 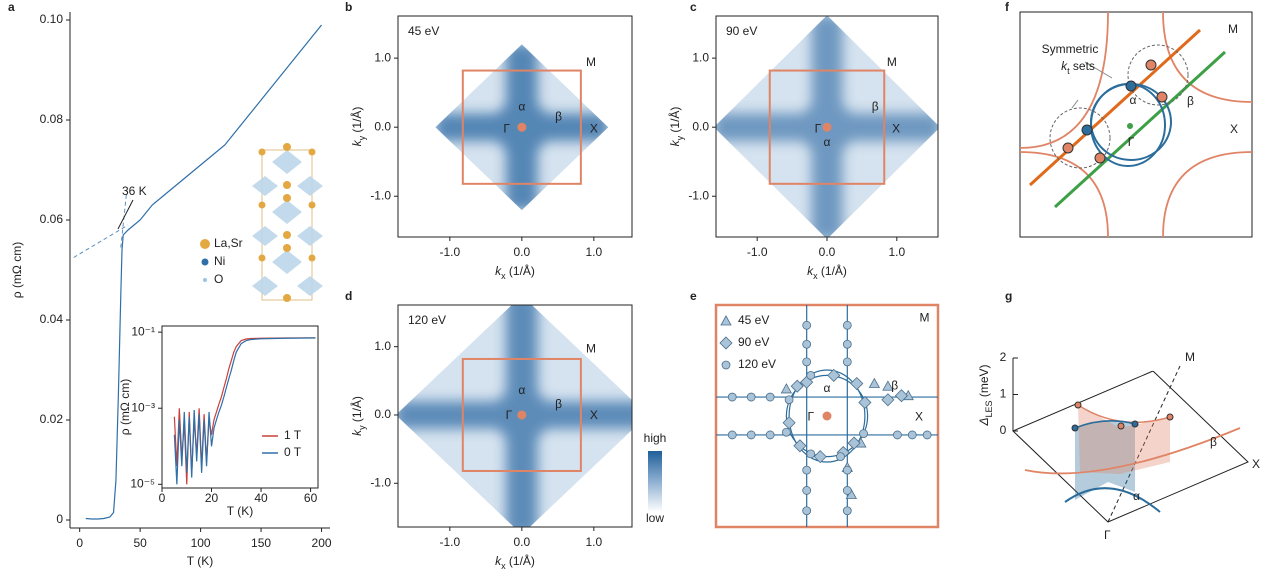 I want to click on x-axis-label: T (K), so click(x=200, y=561).